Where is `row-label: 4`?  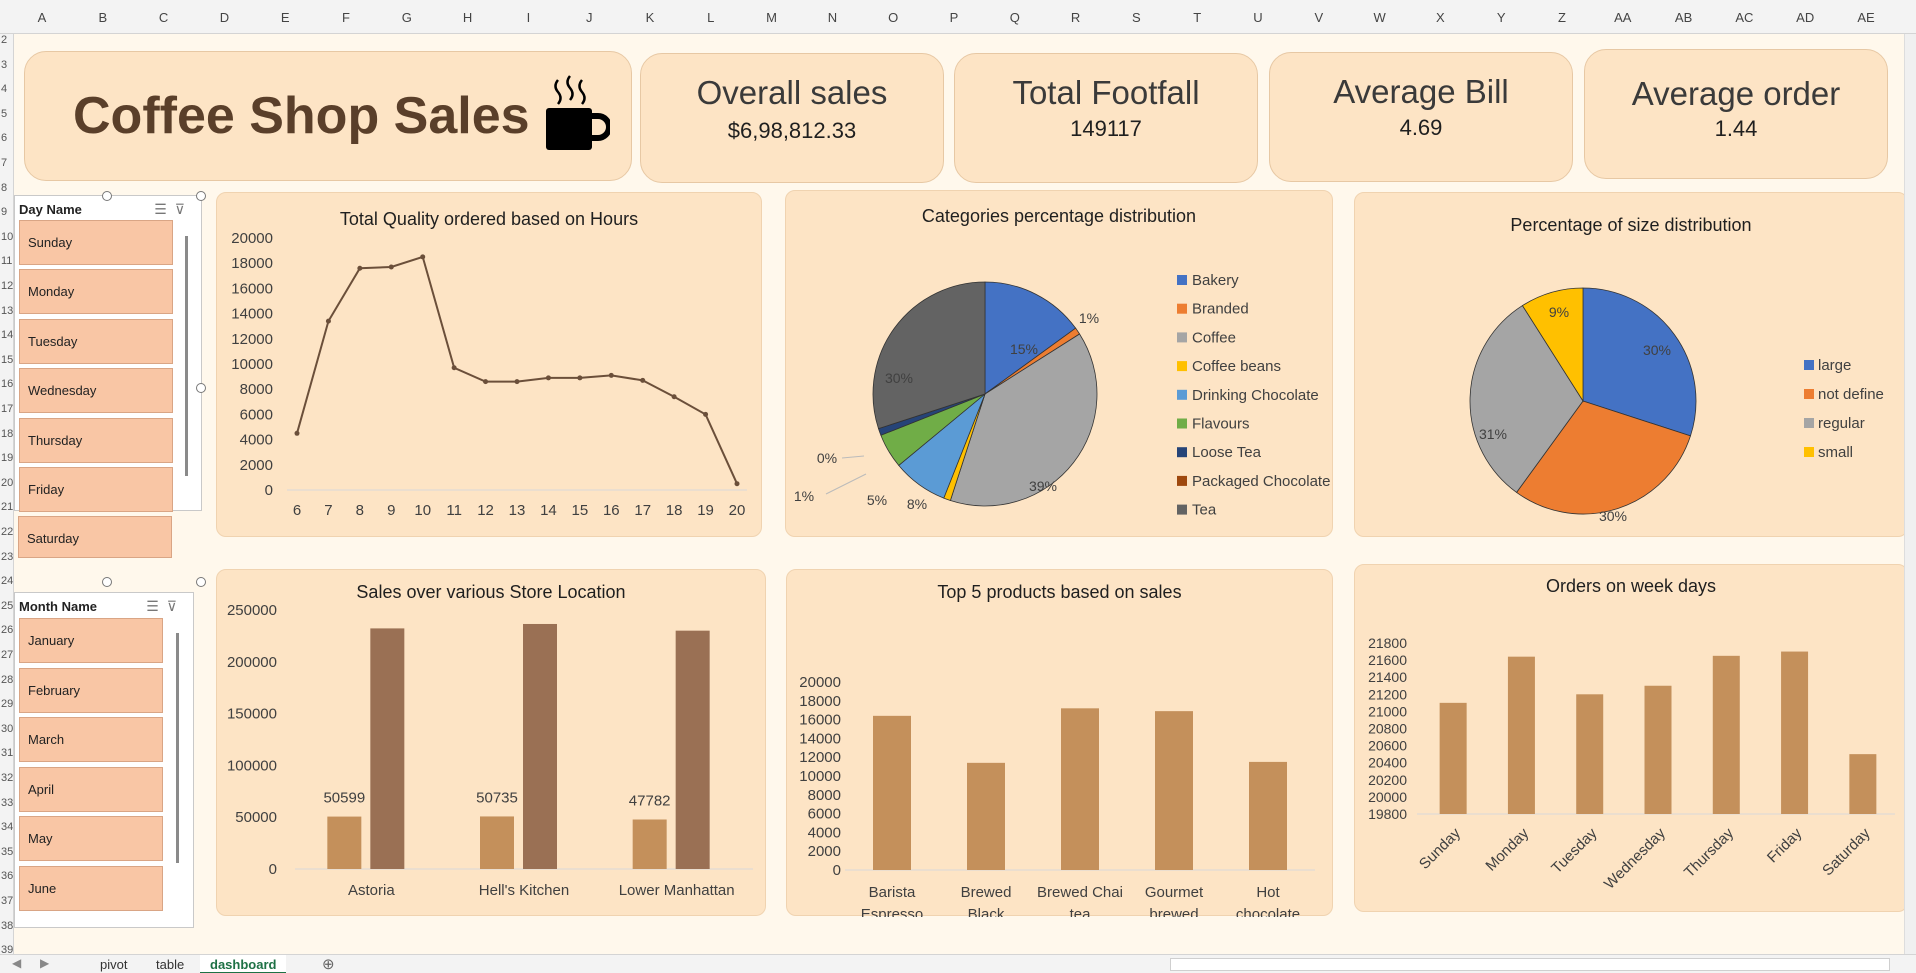 row-label: 4 is located at coordinates (4, 89).